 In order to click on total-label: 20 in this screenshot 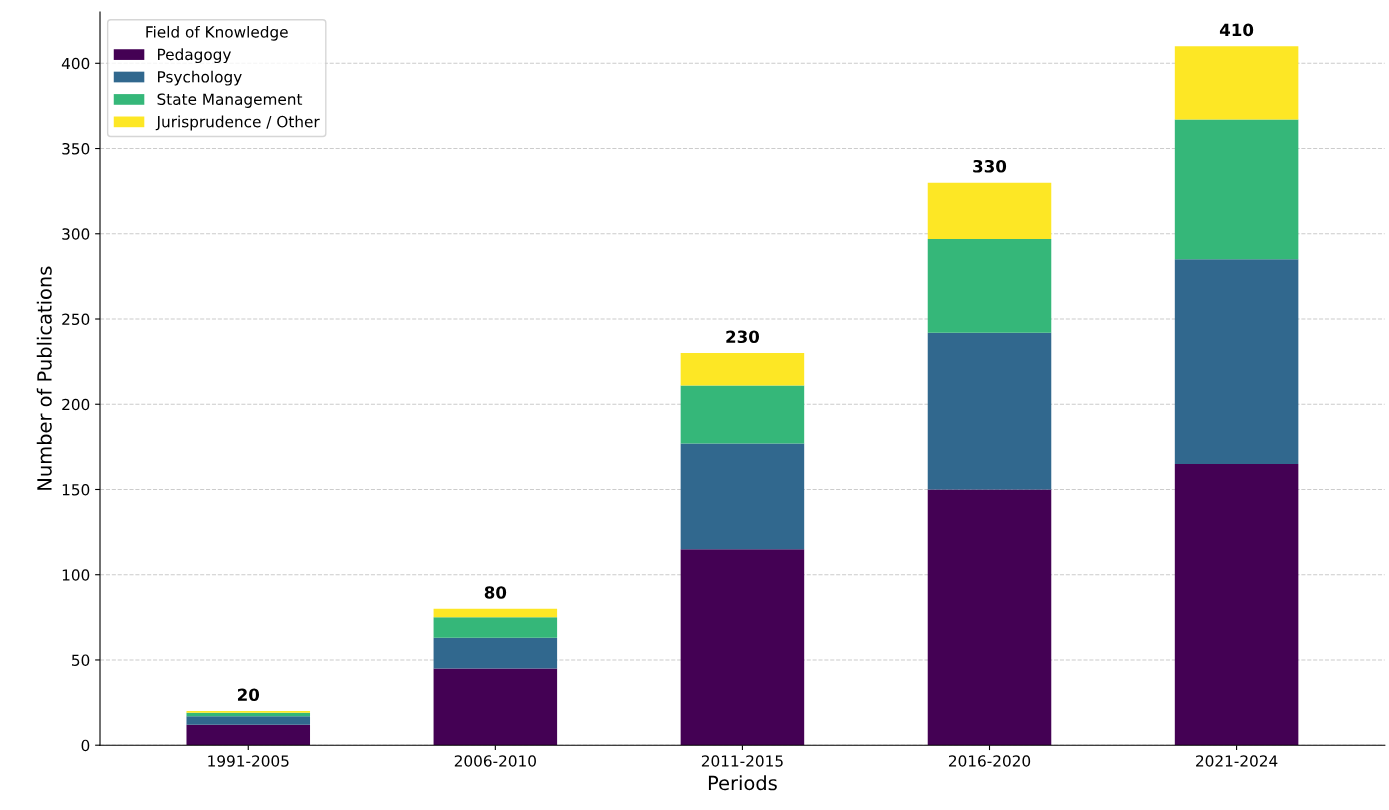, I will do `click(248, 695)`.